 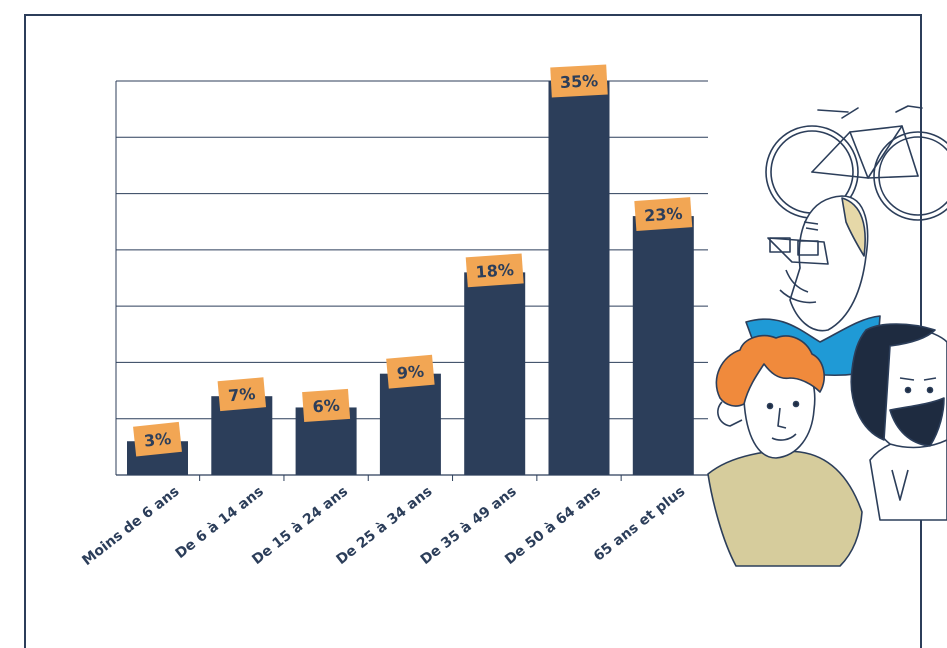 I want to click on data-label: 23%, so click(x=663, y=214).